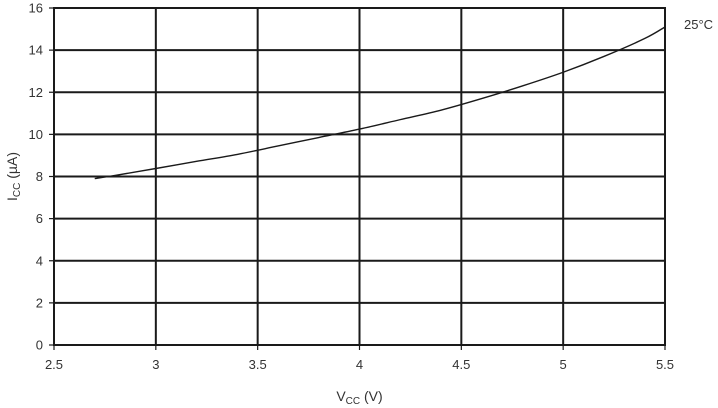 The image size is (718, 408). I want to click on y-axis-label-main: I, so click(12, 199).